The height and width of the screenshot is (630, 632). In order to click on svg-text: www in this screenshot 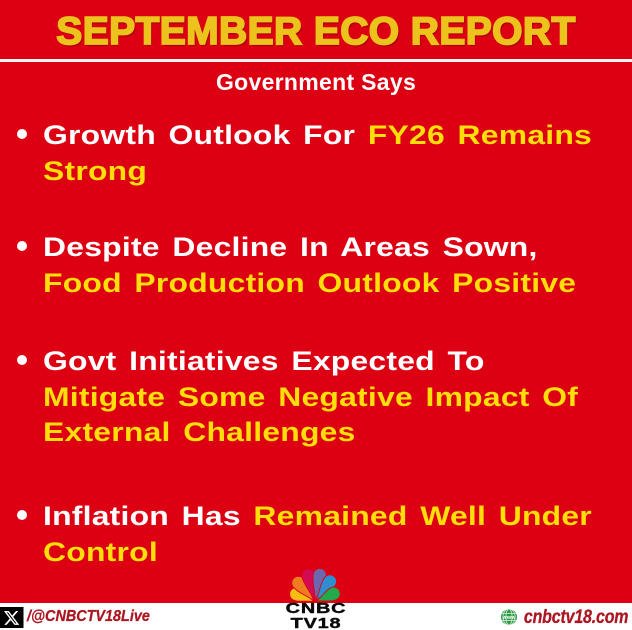, I will do `click(508, 618)`.